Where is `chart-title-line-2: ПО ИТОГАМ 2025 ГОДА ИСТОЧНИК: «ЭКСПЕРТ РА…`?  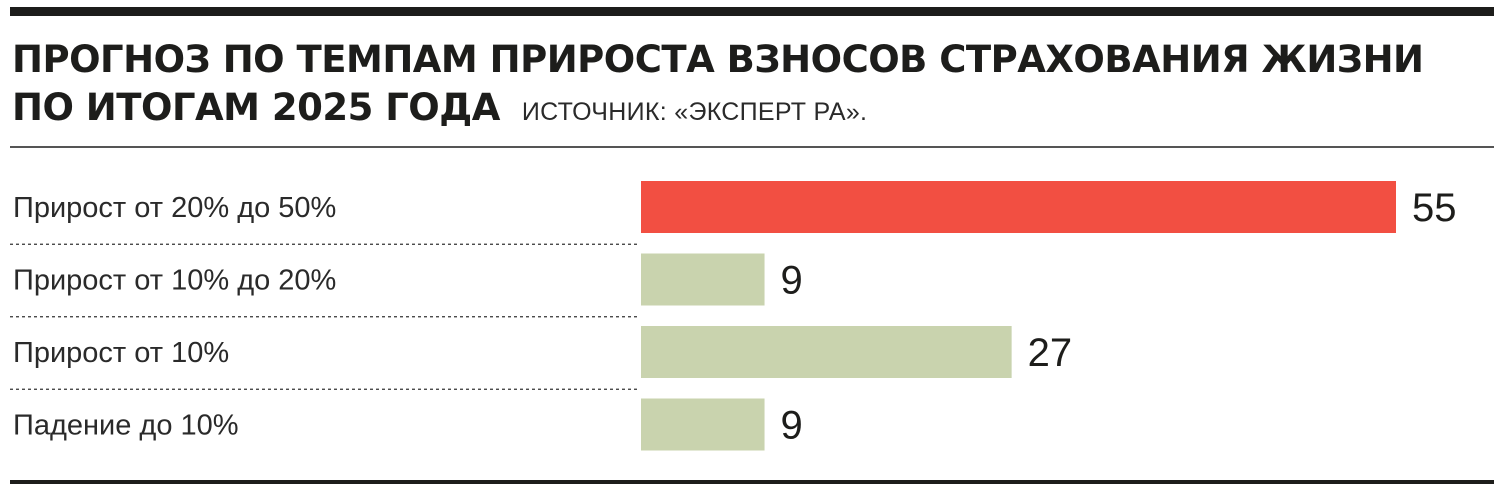 chart-title-line-2: ПО ИТОГАМ 2025 ГОДА ИСТОЧНИК: «ЭКСПЕРТ РА… is located at coordinates (439, 110).